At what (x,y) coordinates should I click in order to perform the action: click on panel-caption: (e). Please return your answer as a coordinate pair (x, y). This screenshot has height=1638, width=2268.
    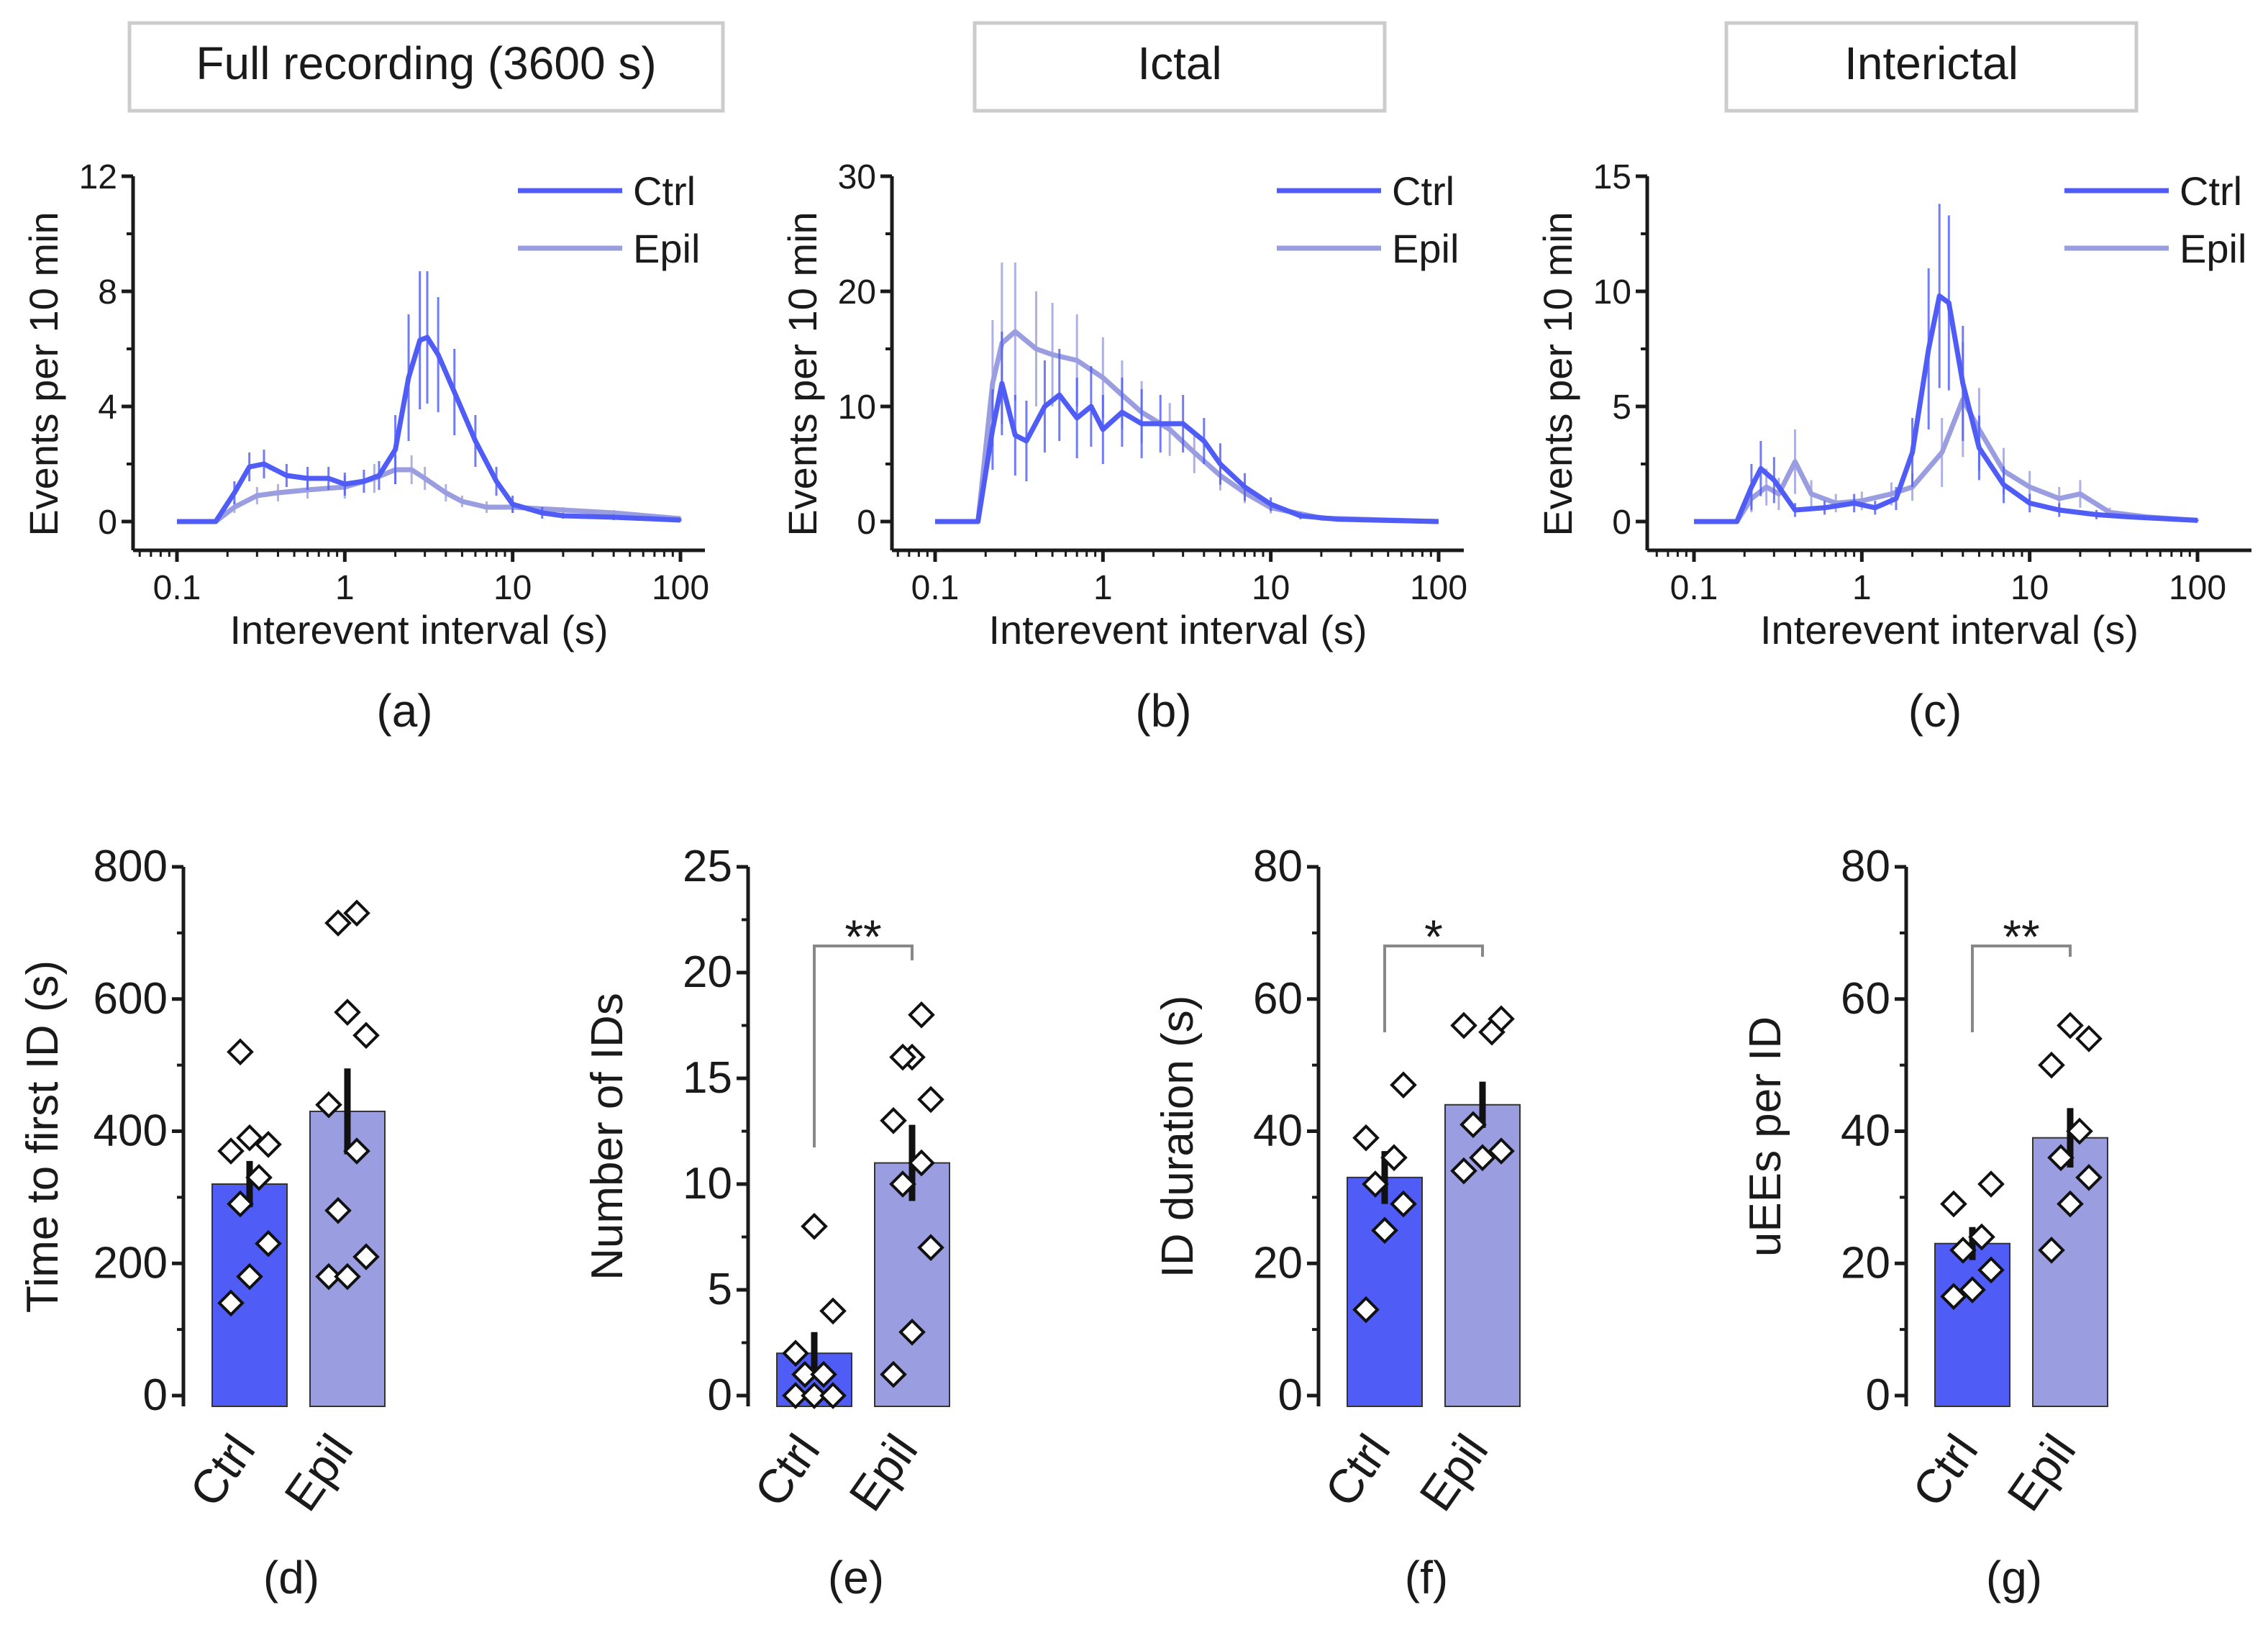
    Looking at the image, I should click on (856, 1577).